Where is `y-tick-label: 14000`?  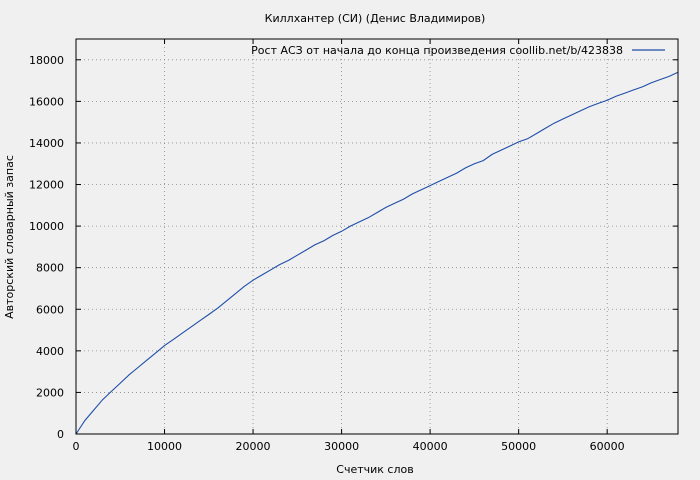 y-tick-label: 14000 is located at coordinates (46, 143).